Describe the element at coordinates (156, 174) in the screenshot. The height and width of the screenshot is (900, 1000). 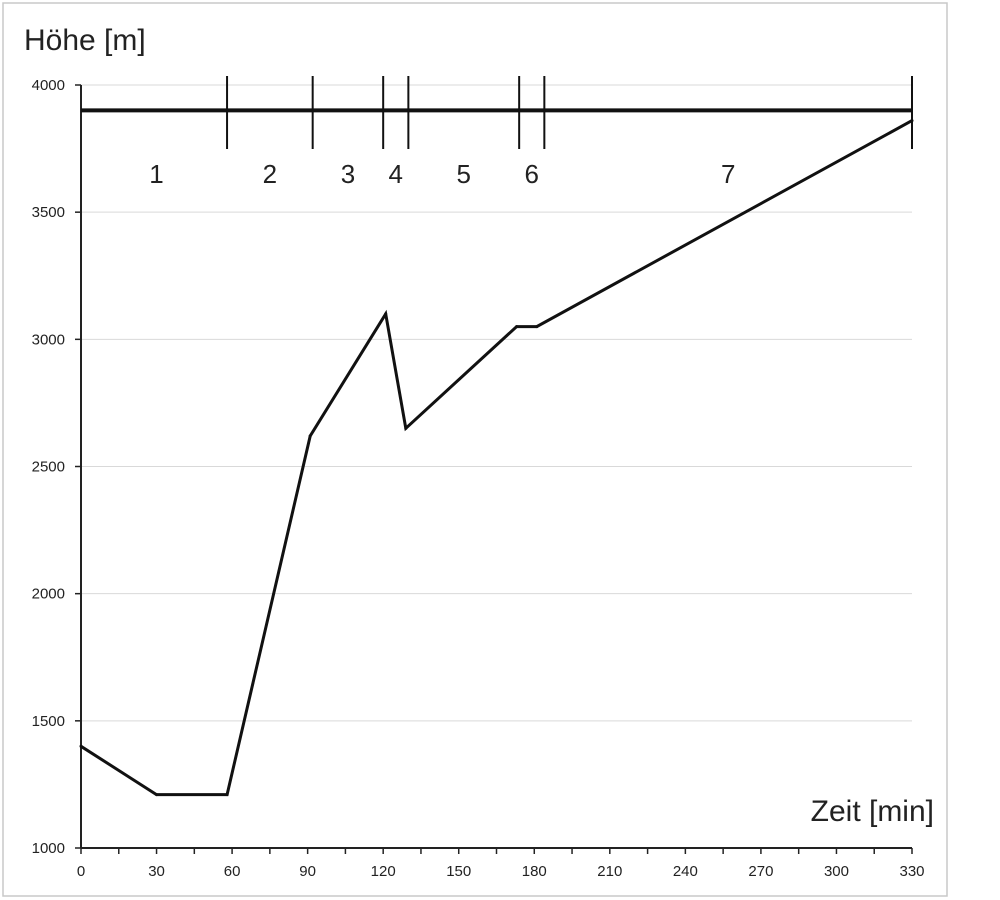
I see `segment-label-1: 1` at that location.